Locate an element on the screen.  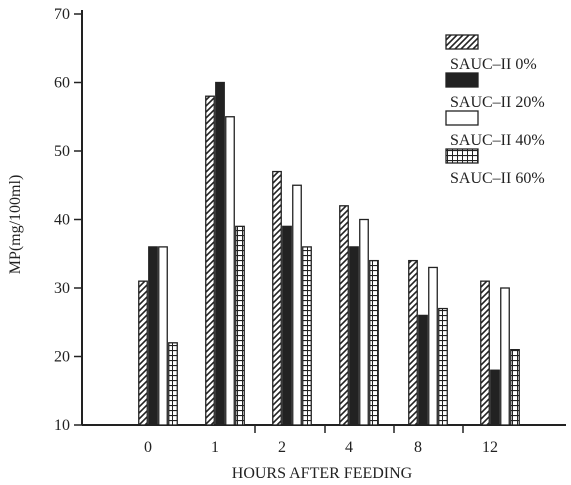
bar-s40-0h is located at coordinates (163, 336).